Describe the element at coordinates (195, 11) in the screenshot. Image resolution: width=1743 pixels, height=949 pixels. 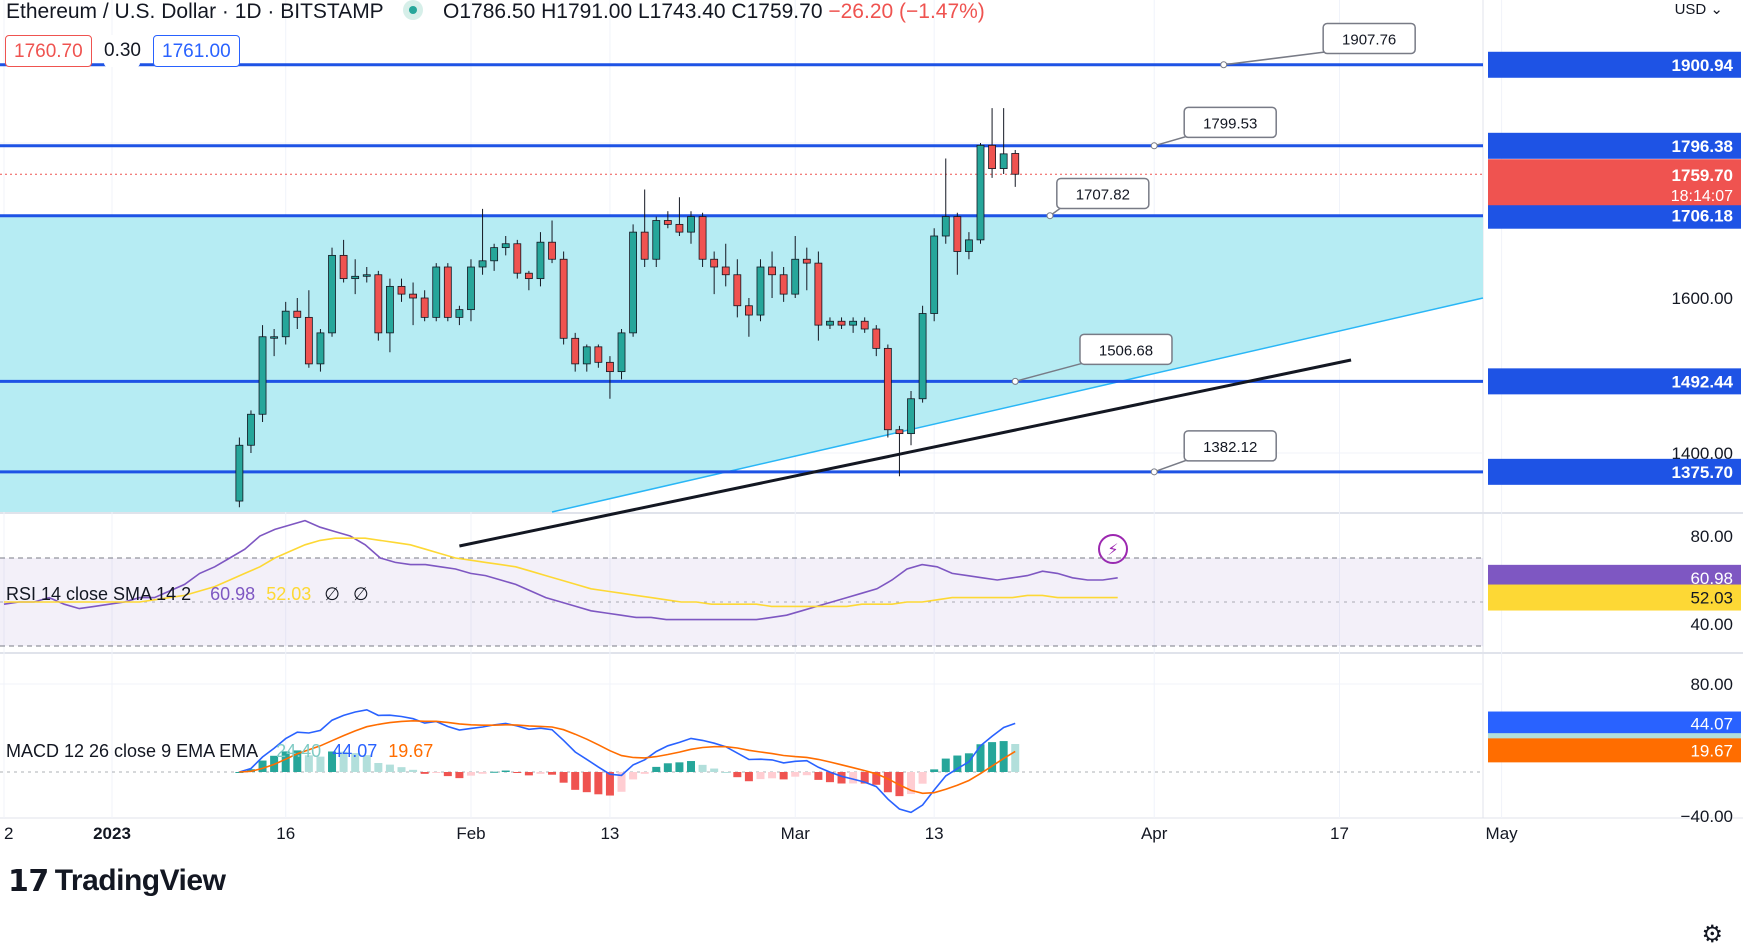
I see `symbol-title: Ethereum / U.S. Dollar · 1D · BITSTAMP` at that location.